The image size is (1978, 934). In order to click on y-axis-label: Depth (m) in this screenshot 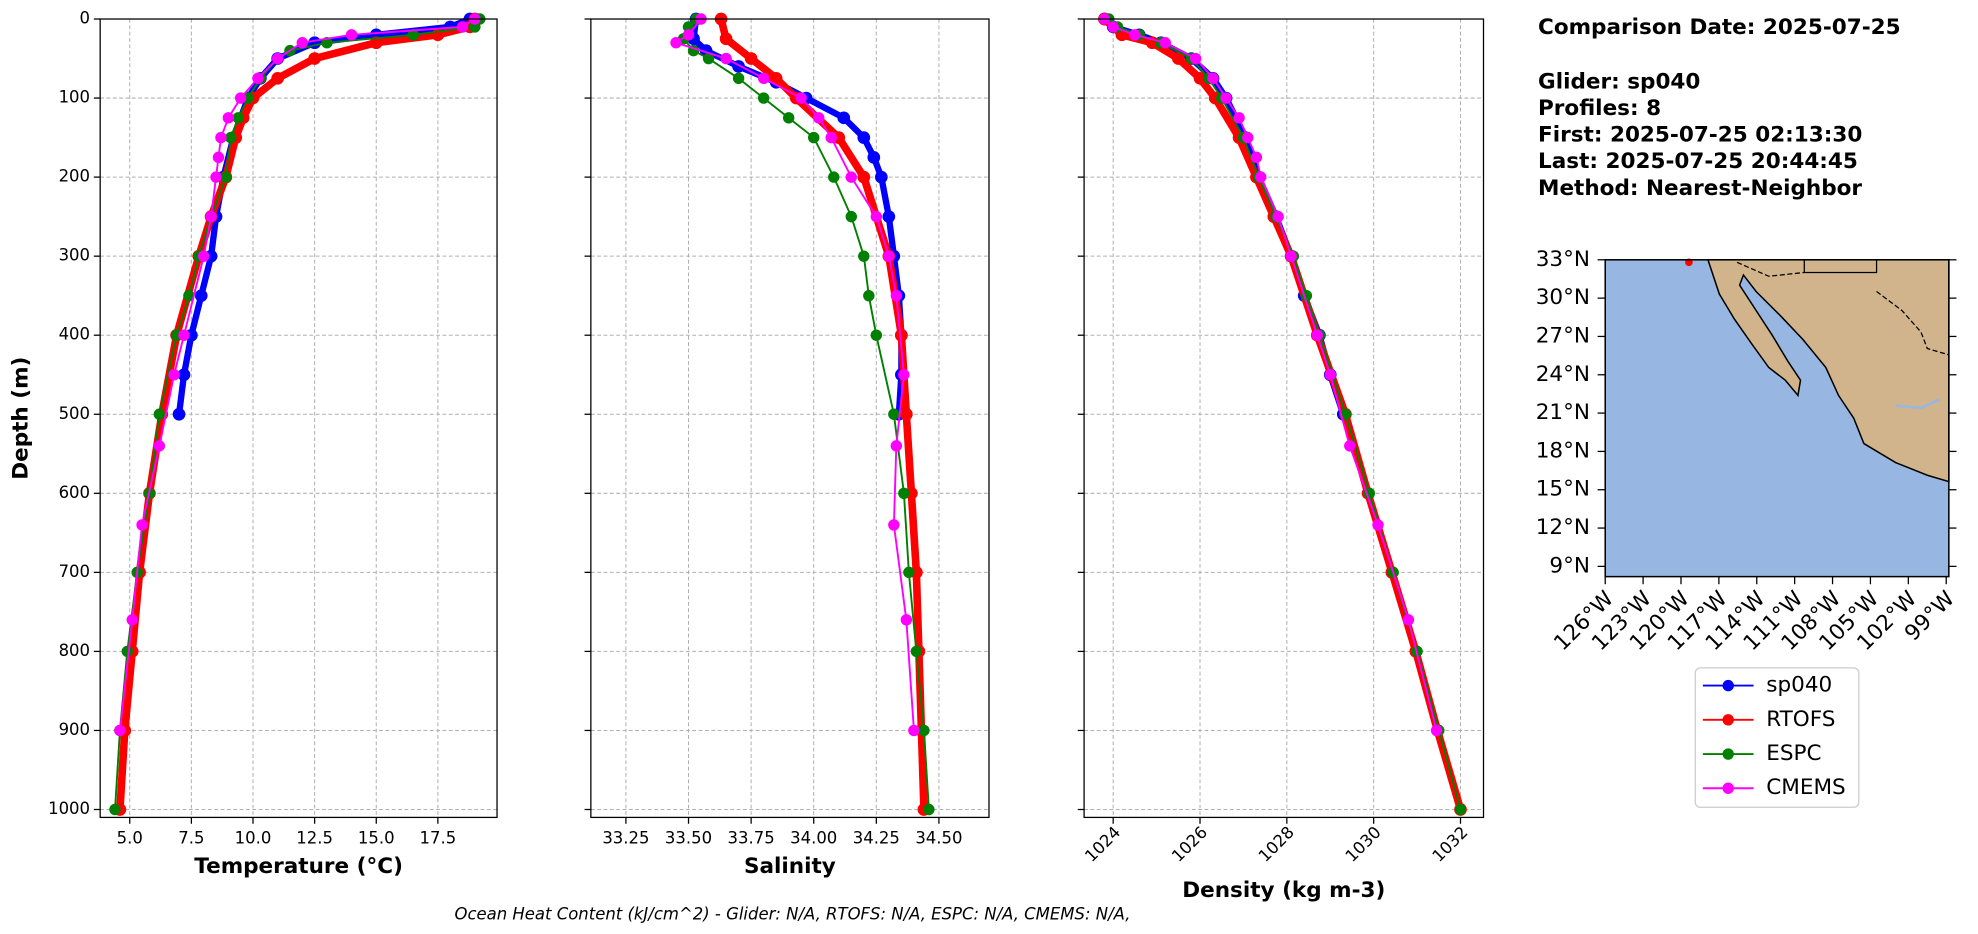, I will do `click(21, 418)`.